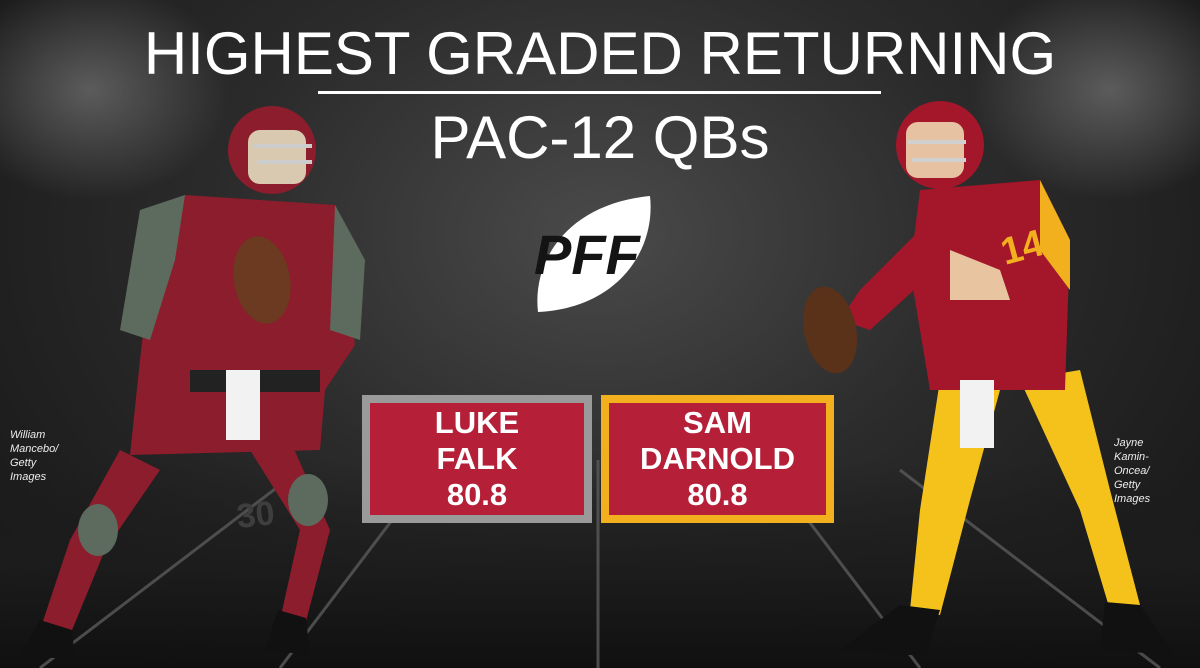  I want to click on player-first-name: SAM, so click(717, 422).